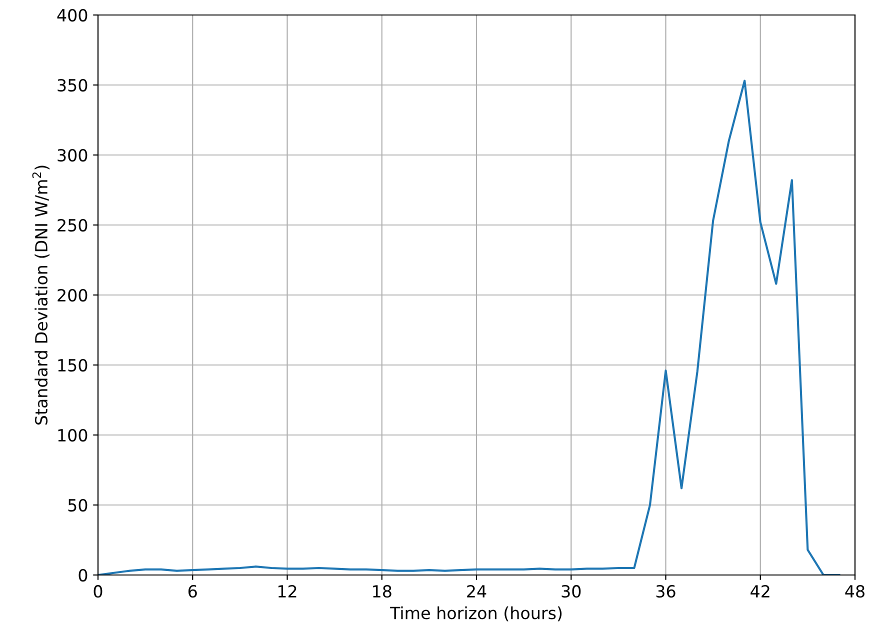 This screenshot has width=873, height=639. Describe the element at coordinates (73, 225) in the screenshot. I see `y-tick-label: 250` at that location.